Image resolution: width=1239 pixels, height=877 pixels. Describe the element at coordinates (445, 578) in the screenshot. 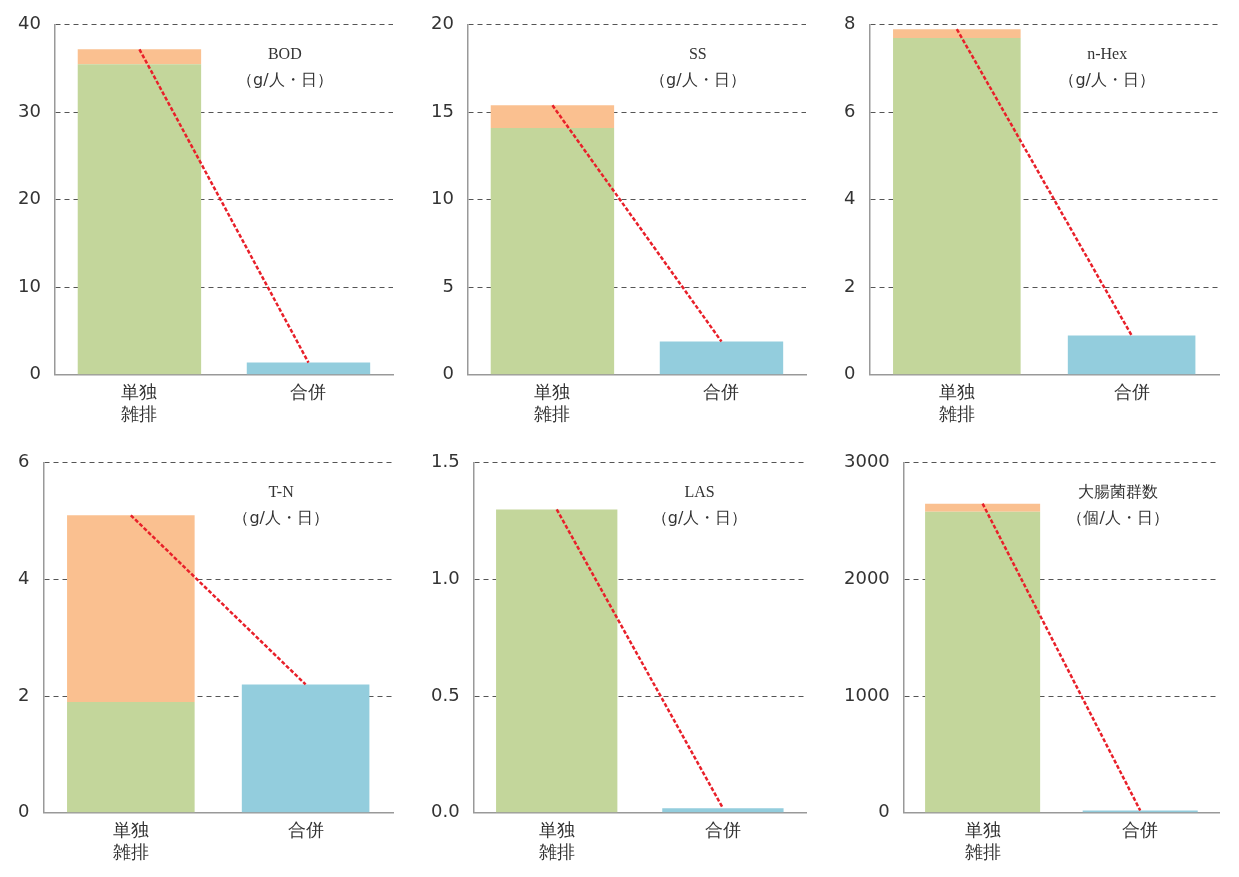

I see `y-tick-label: 1.0` at that location.